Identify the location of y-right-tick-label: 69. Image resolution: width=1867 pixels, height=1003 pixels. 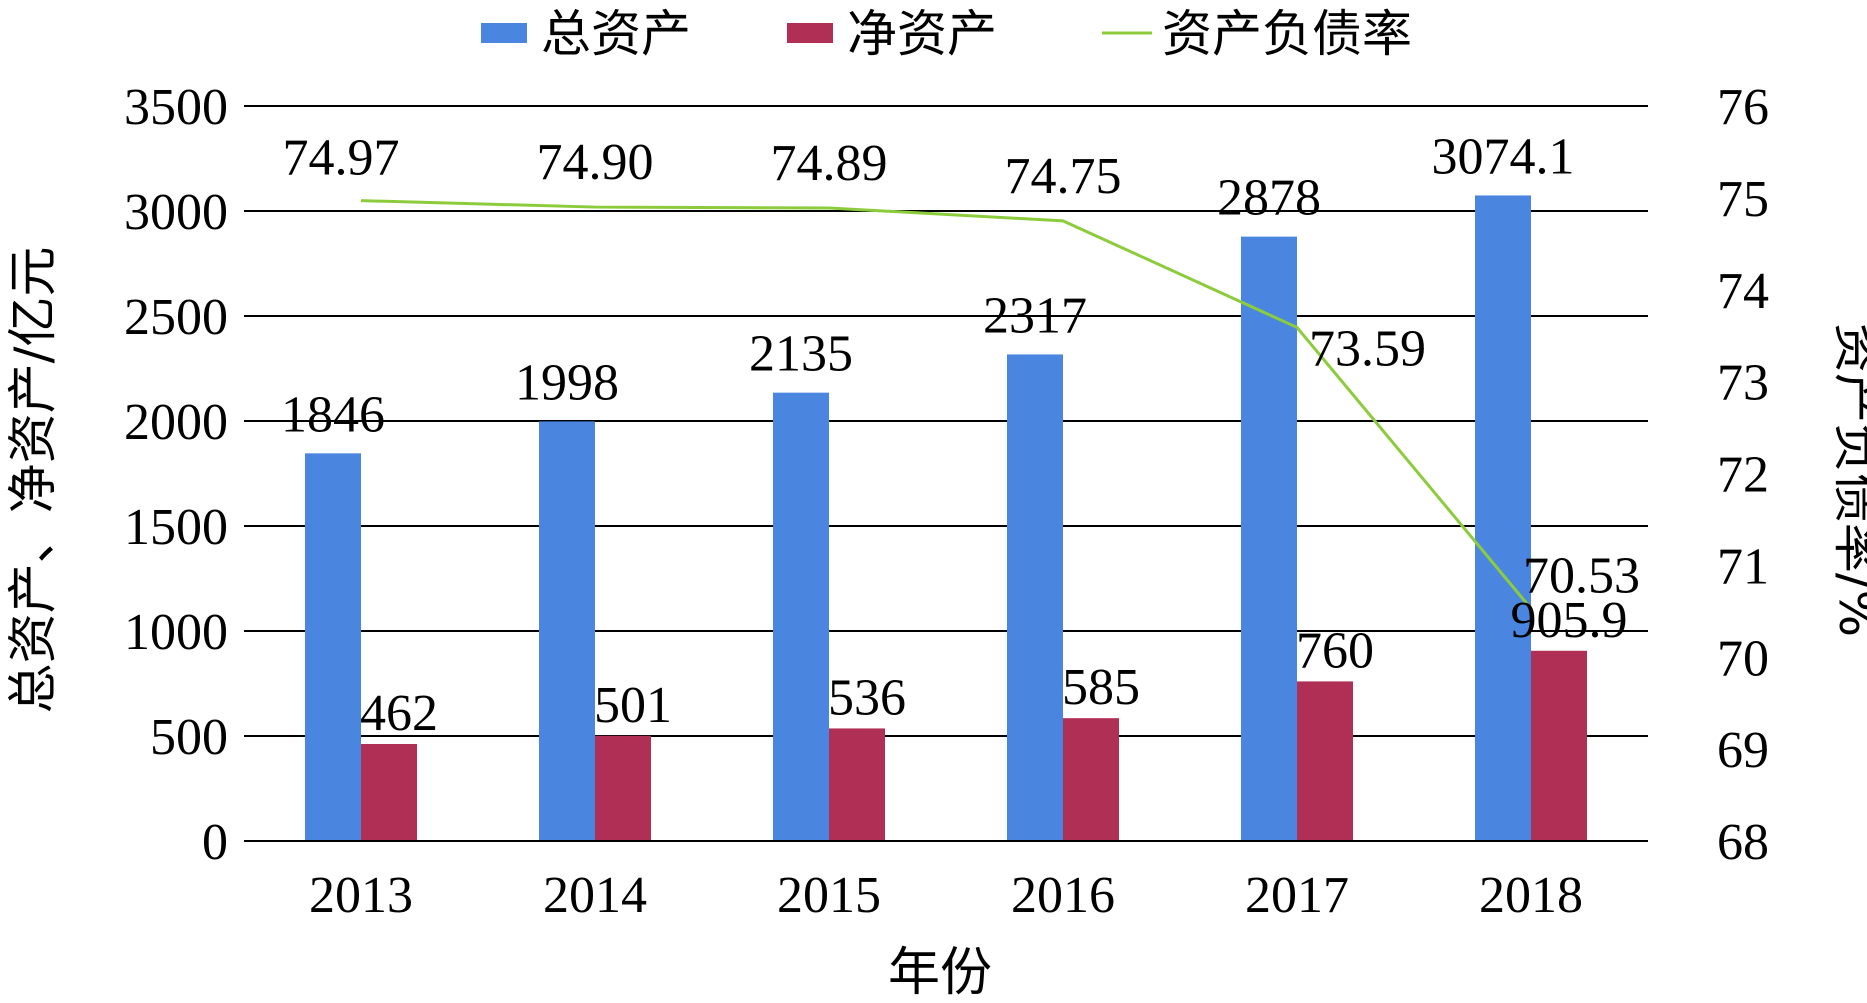
(1743, 750).